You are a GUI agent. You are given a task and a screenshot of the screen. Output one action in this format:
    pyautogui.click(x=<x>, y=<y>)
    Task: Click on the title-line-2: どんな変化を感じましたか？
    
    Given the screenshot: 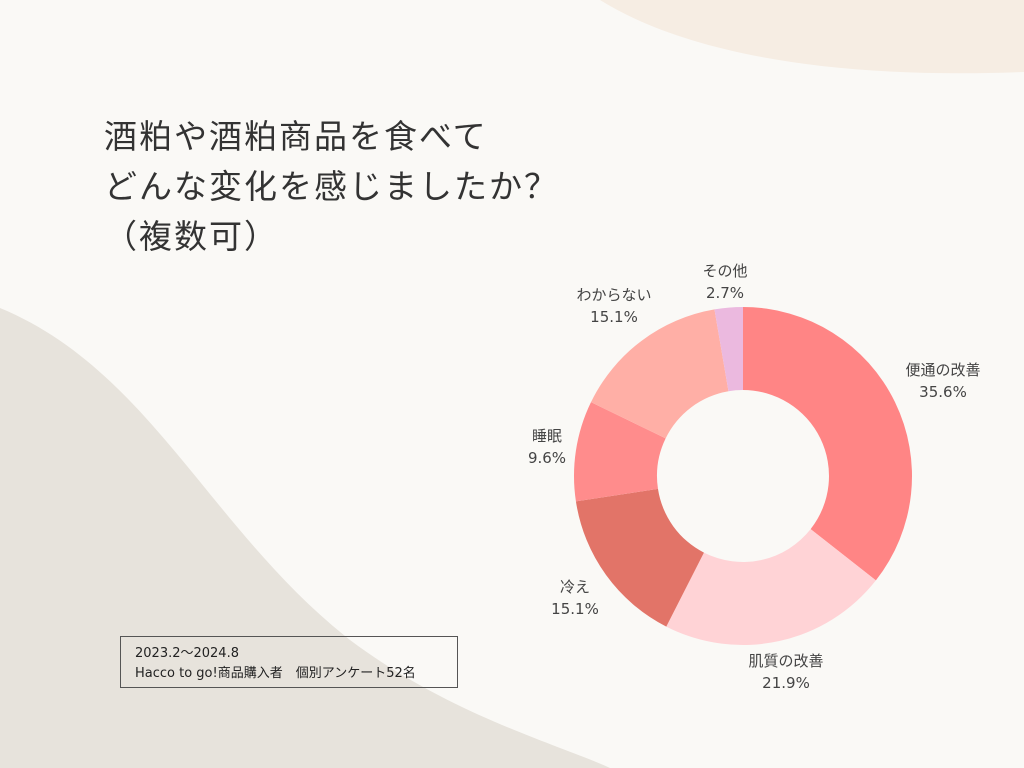 What is the action you would take?
    pyautogui.click(x=331, y=186)
    